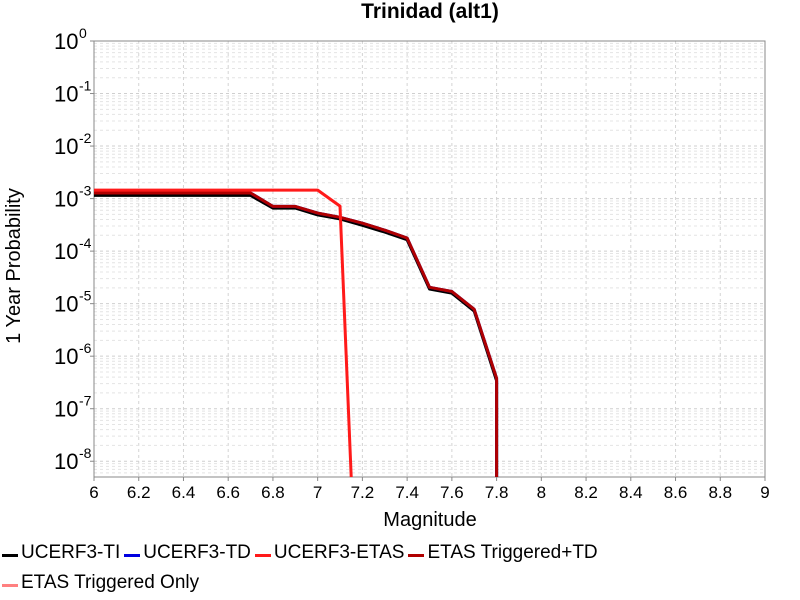 This screenshot has width=800, height=600. Describe the element at coordinates (85, 401) in the screenshot. I see `y-tick-exponent: -7` at that location.